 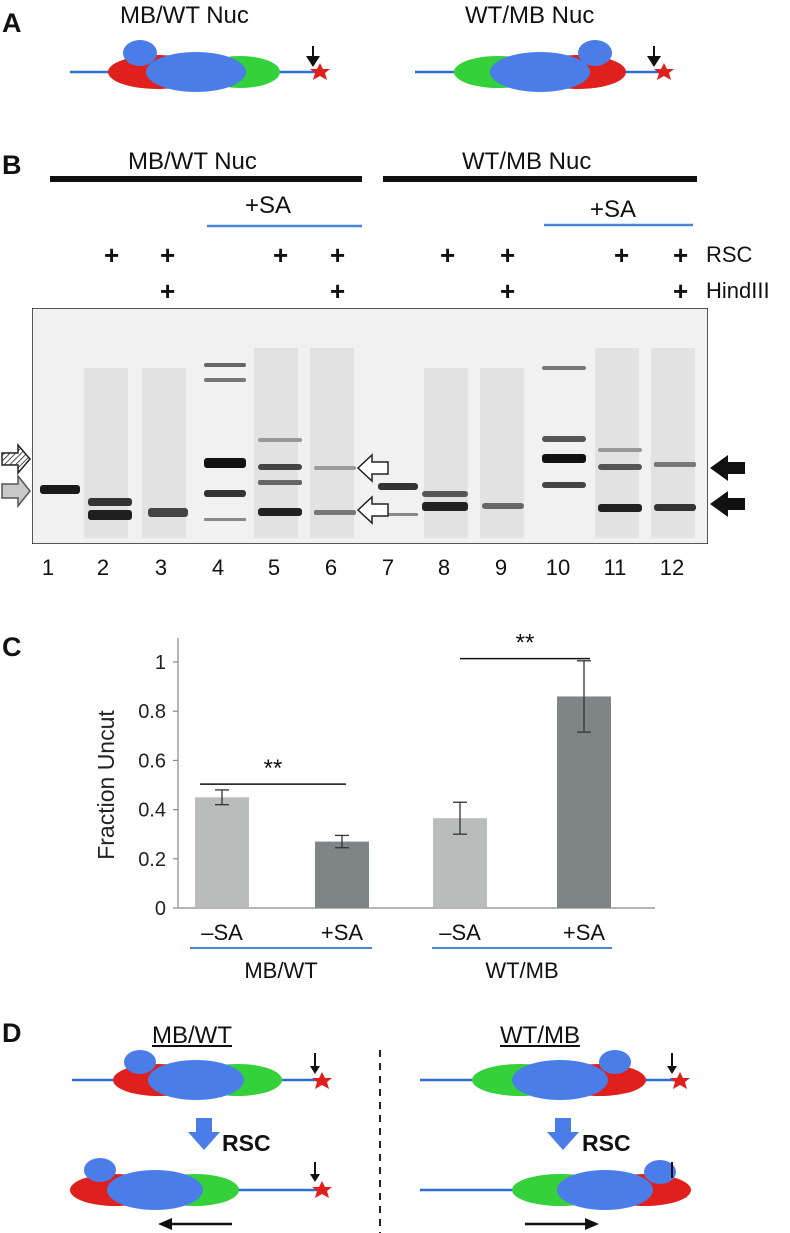 What do you see at coordinates (727, 468) in the screenshot?
I see `black-arrow-upper` at bounding box center [727, 468].